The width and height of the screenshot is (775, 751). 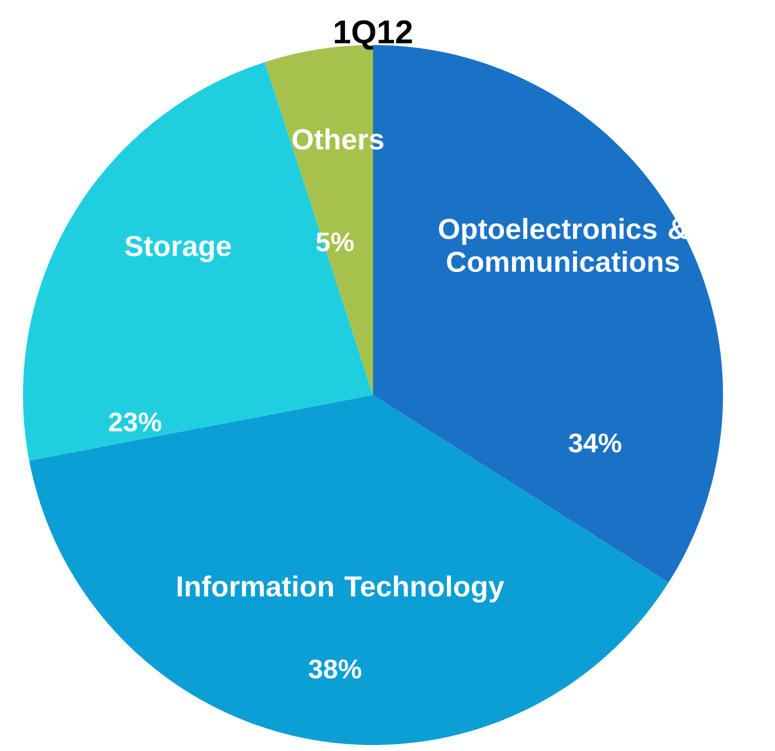 I want to click on chart-title: 1Q12, so click(x=373, y=35).